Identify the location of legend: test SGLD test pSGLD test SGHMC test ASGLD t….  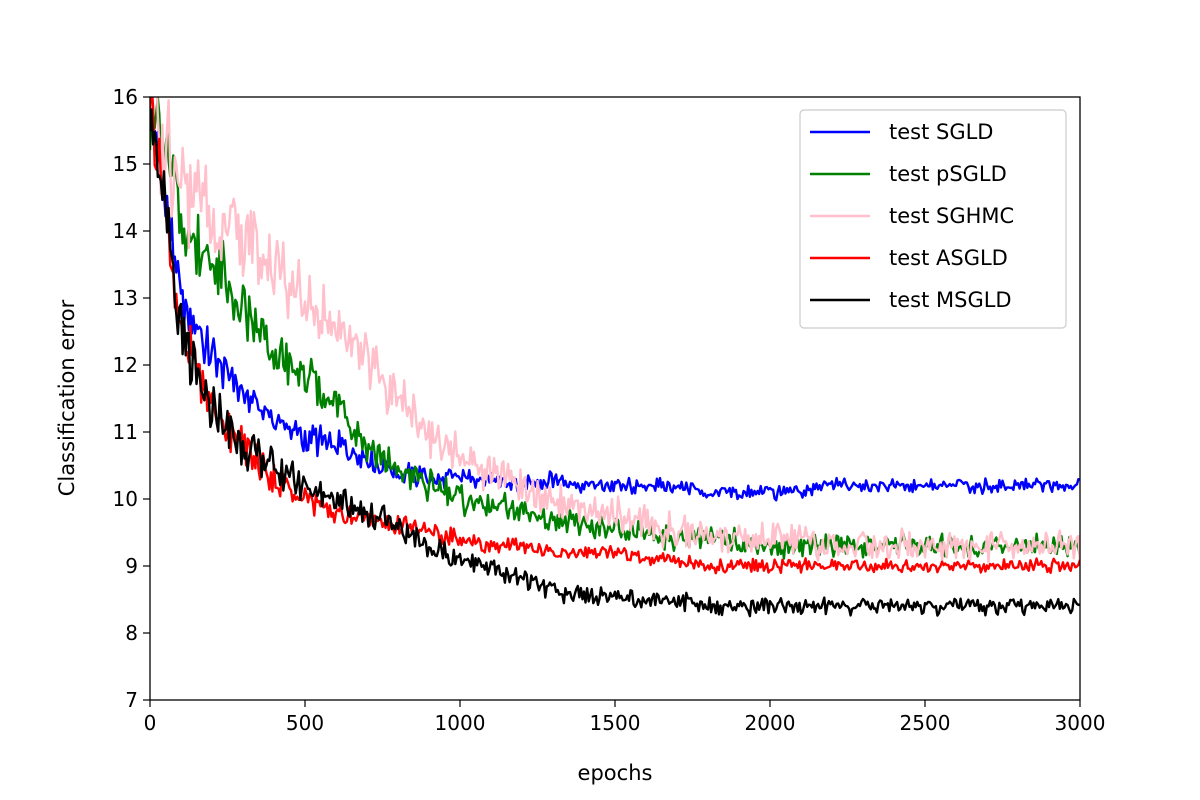
(933, 219).